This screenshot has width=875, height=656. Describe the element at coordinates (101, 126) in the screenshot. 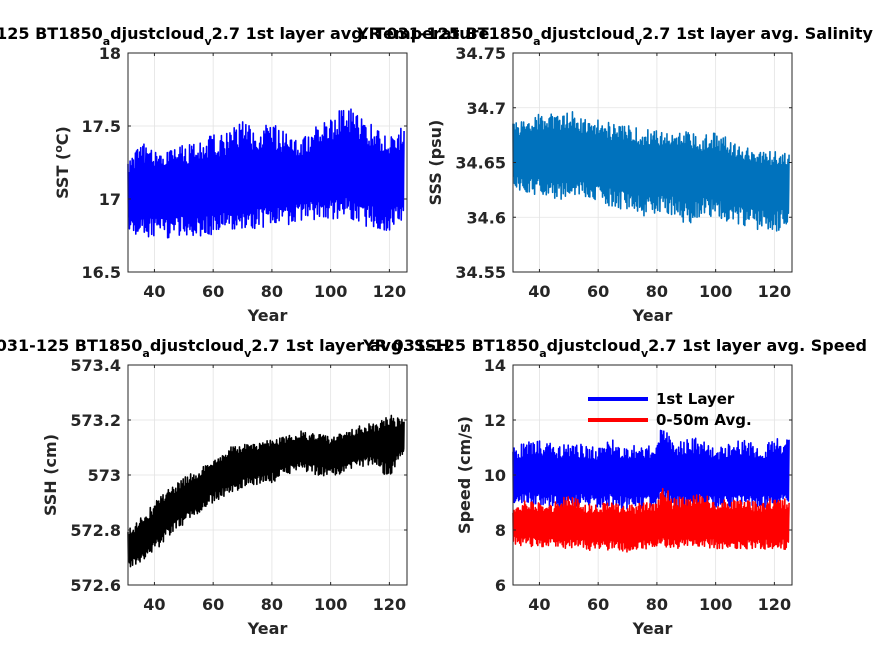

I see `y-tick-label: 17.5` at that location.